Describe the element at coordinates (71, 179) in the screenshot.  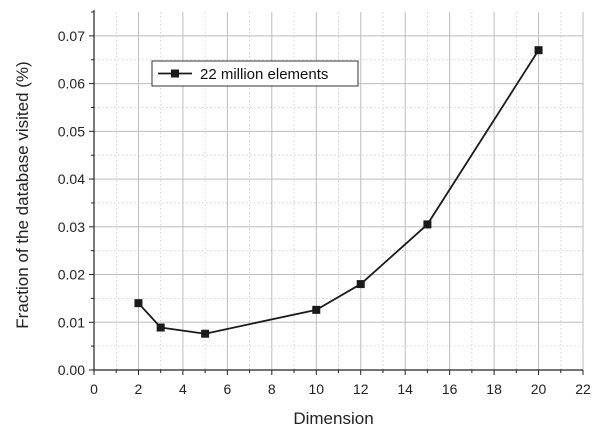
I see `y-tick-label: 0.04` at that location.